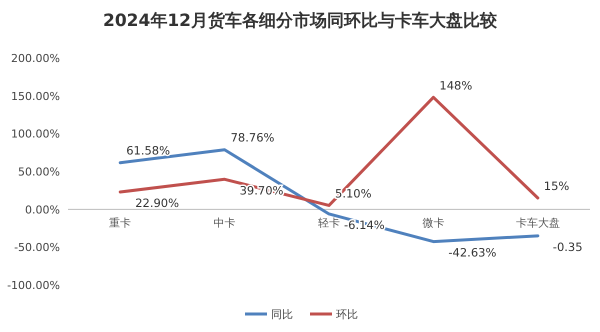 The height and width of the screenshot is (332, 600). What do you see at coordinates (282, 314) in the screenshot?
I see `legend-label: 同比` at bounding box center [282, 314].